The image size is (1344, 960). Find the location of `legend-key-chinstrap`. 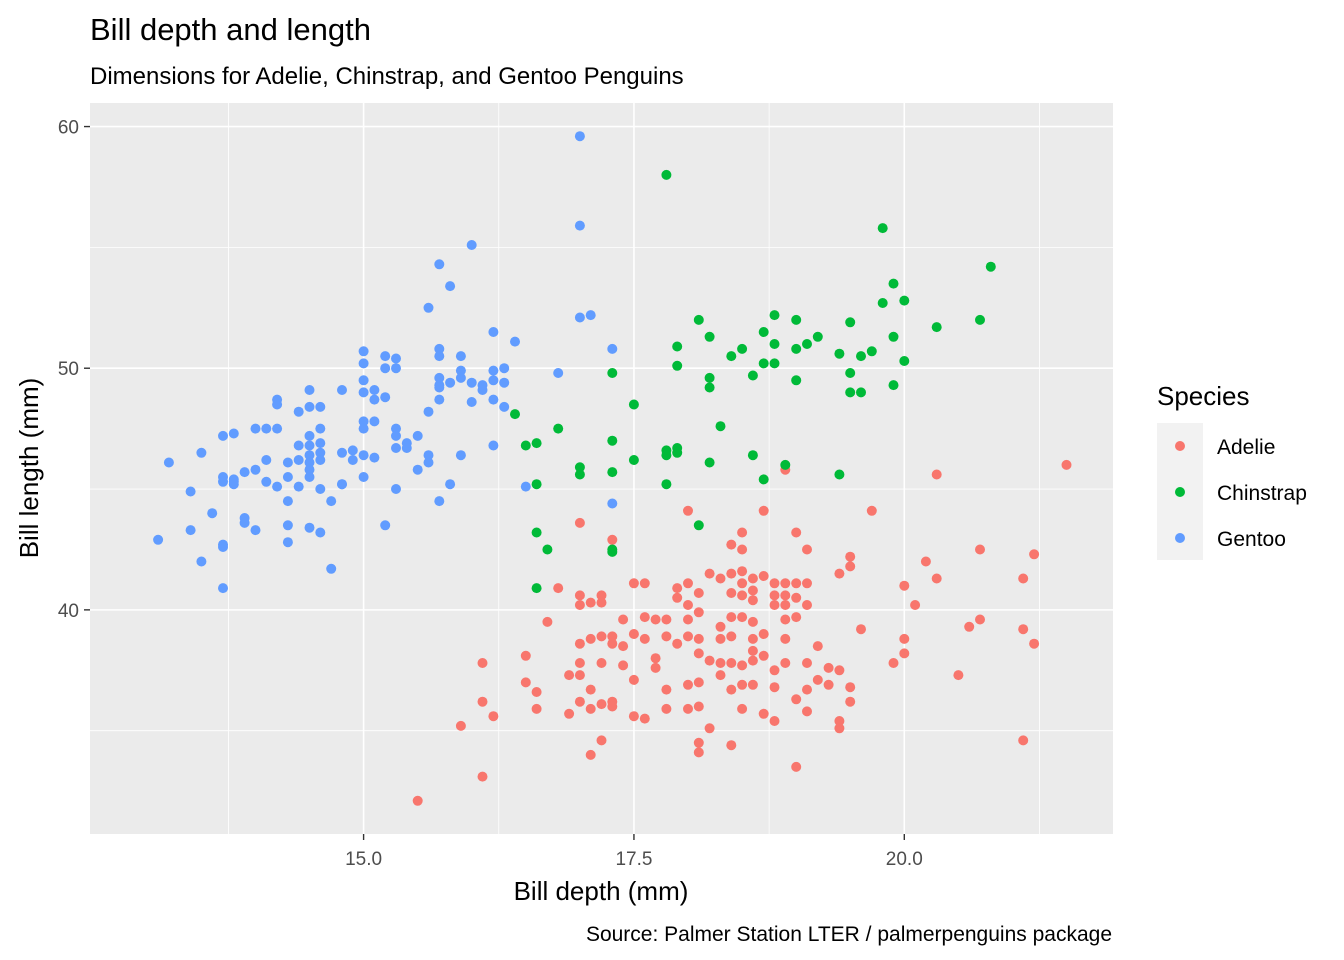

legend-key-chinstrap is located at coordinates (1180, 492).